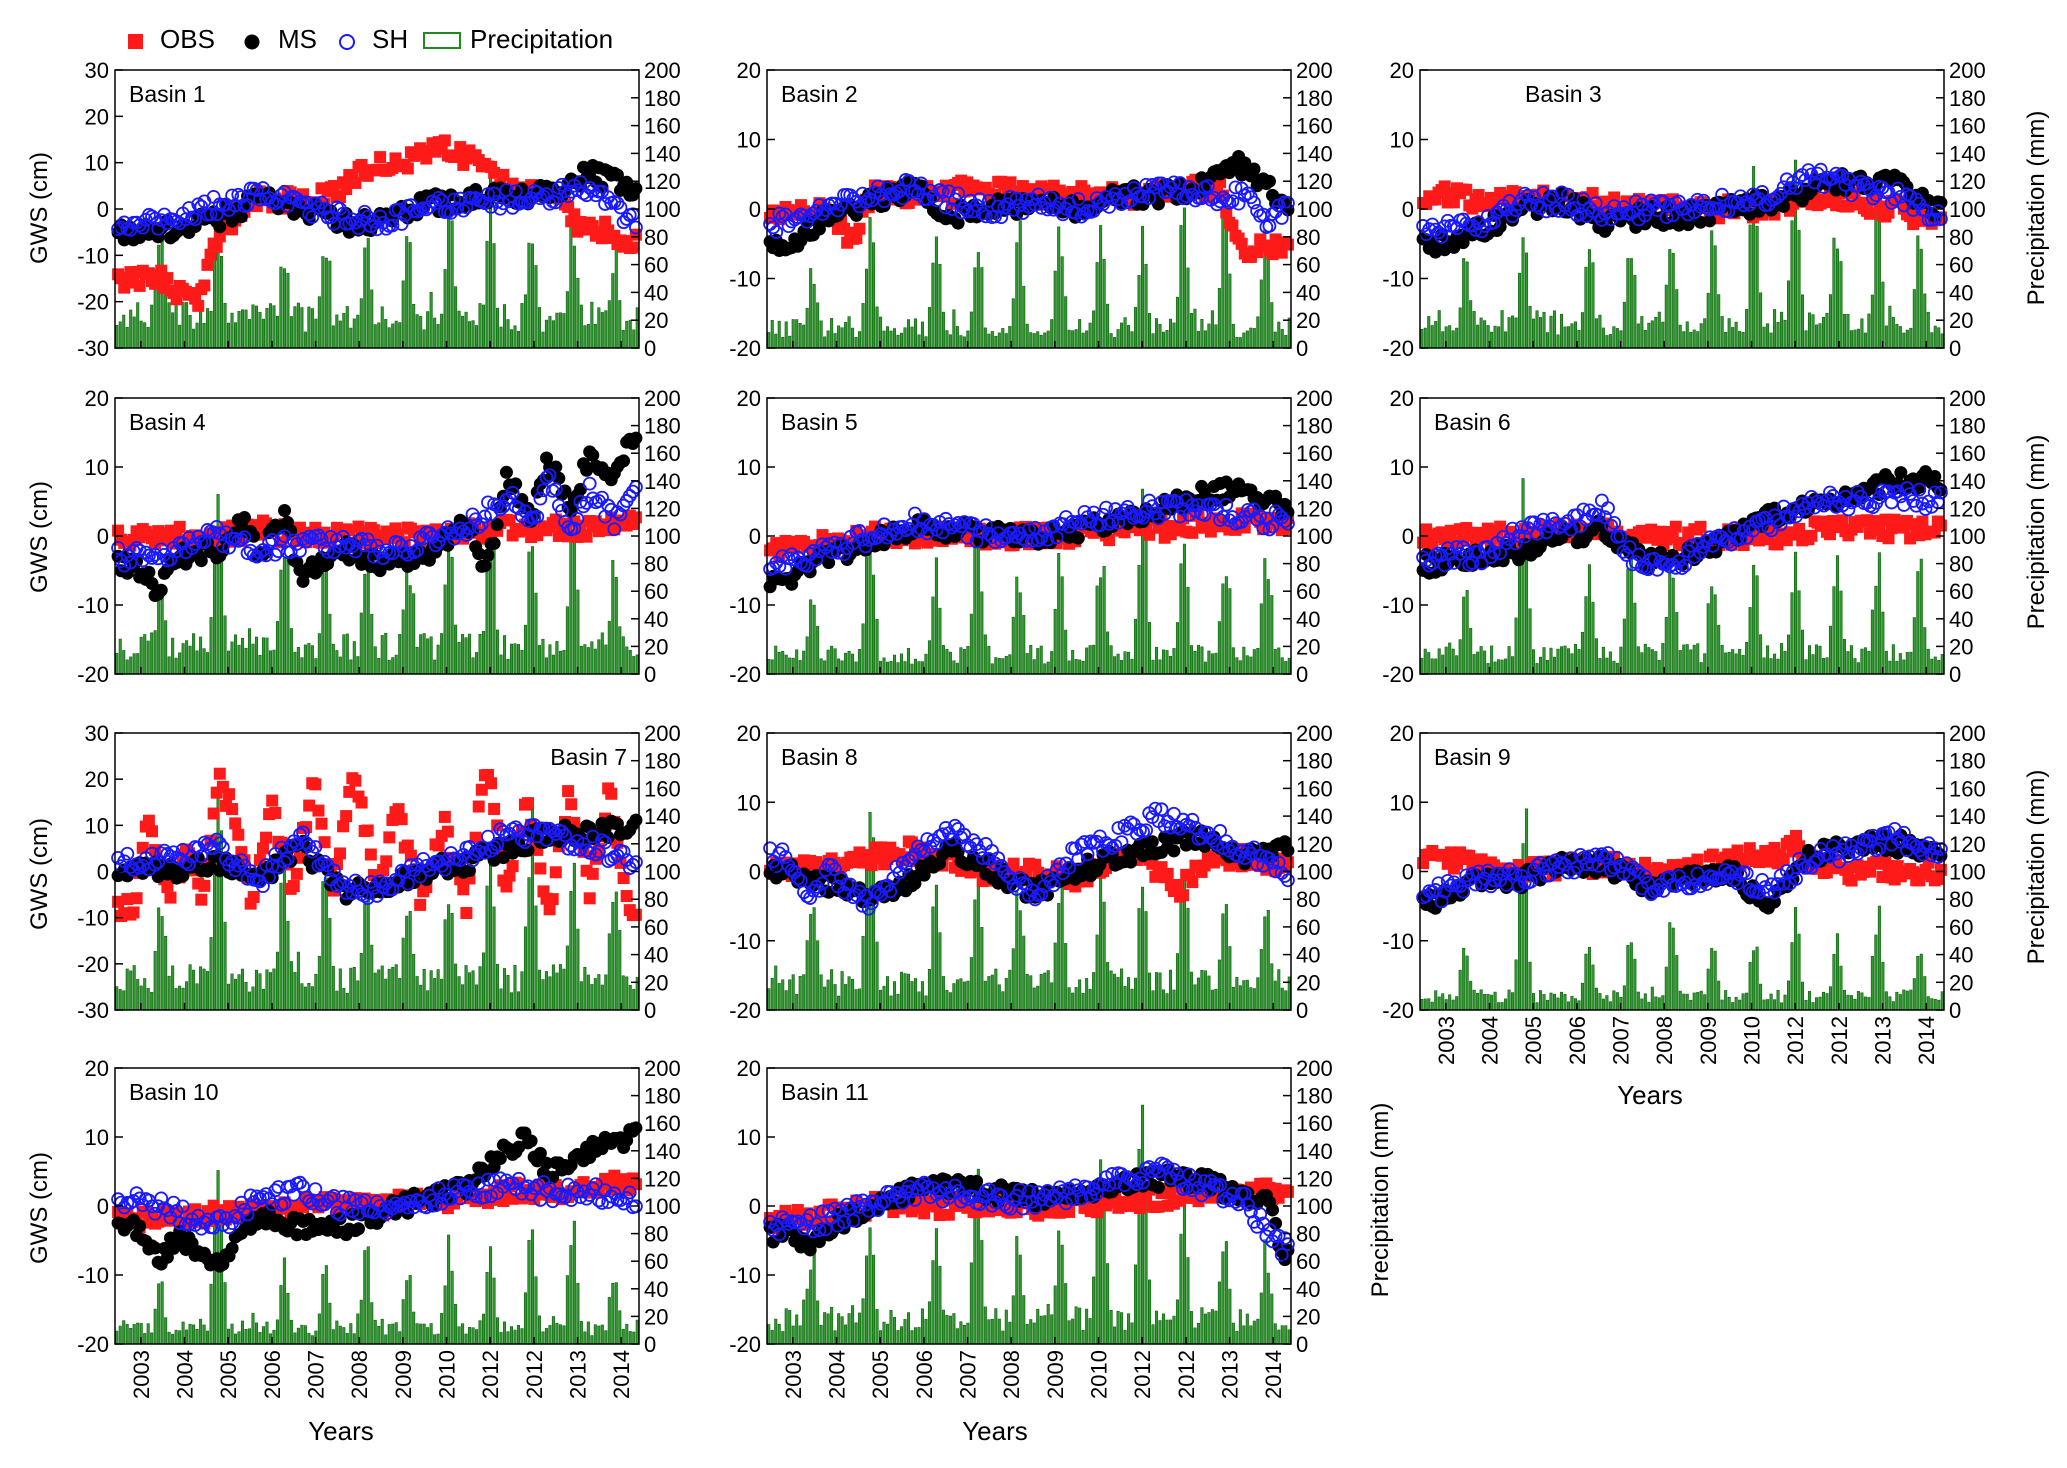 The width and height of the screenshot is (2067, 1468). What do you see at coordinates (662, 126) in the screenshot?
I see `y-right-tick-label: 160` at bounding box center [662, 126].